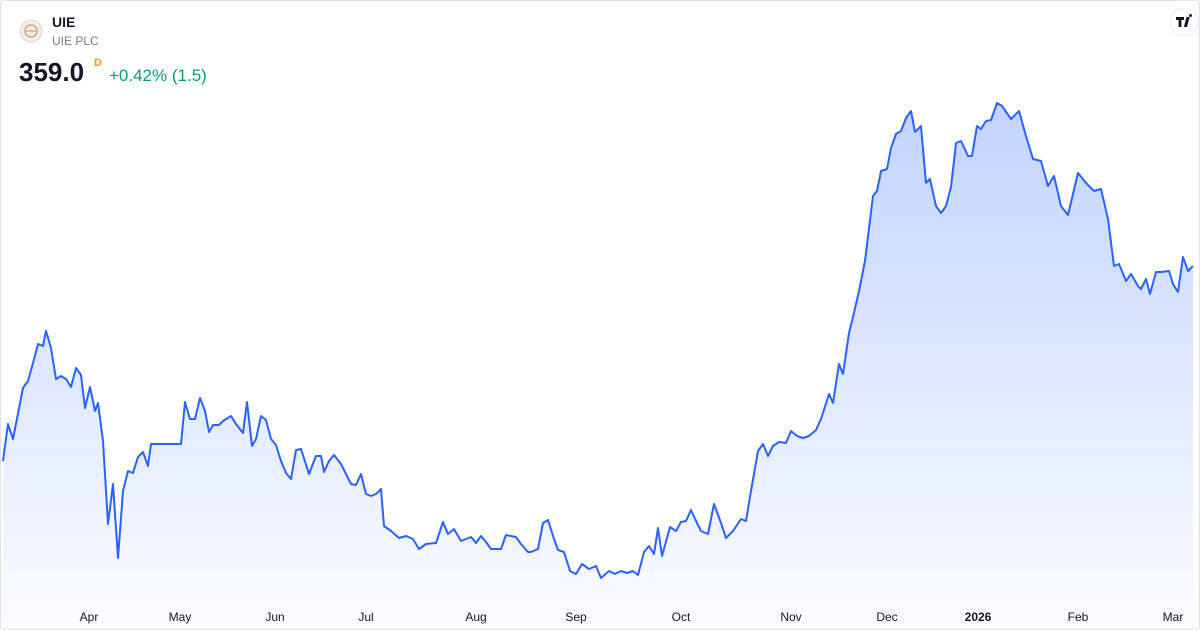  What do you see at coordinates (576, 617) in the screenshot?
I see `x-tick-label: Sep` at bounding box center [576, 617].